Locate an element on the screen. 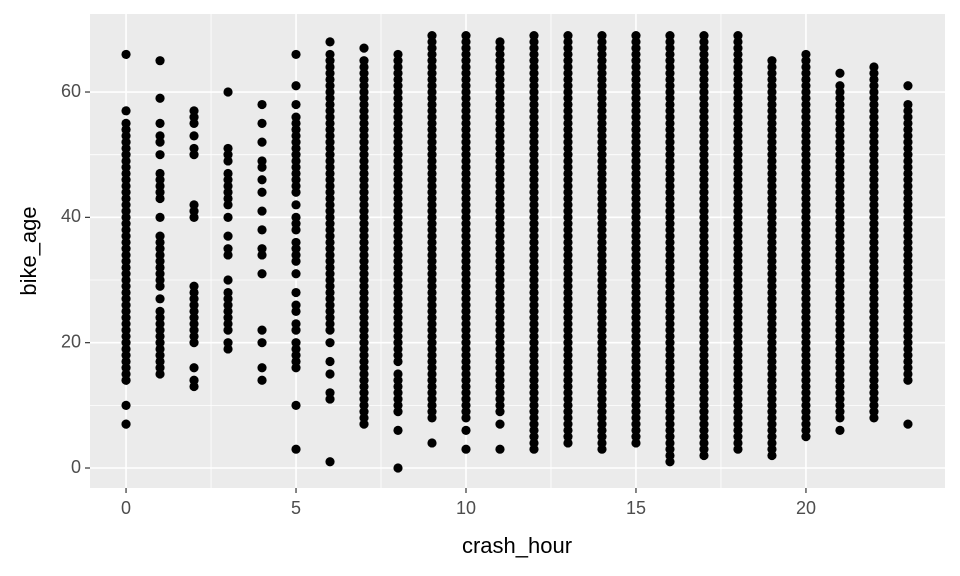 The width and height of the screenshot is (960, 576). x-tick-label: 10 is located at coordinates (466, 508).